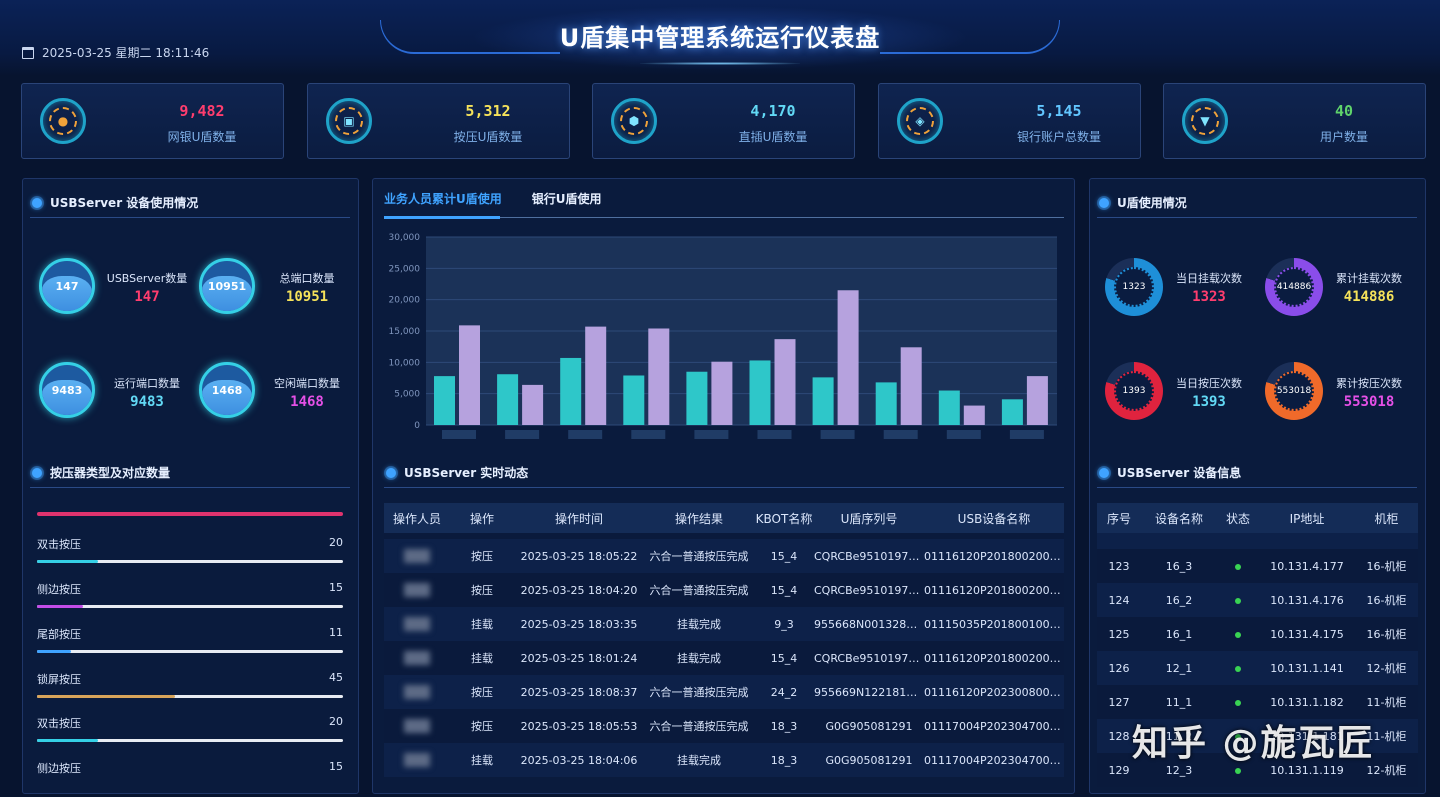 Image resolution: width=1440 pixels, height=797 pixels. What do you see at coordinates (407, 395) in the screenshot?
I see `chart-y-tick: 5,000` at bounding box center [407, 395].